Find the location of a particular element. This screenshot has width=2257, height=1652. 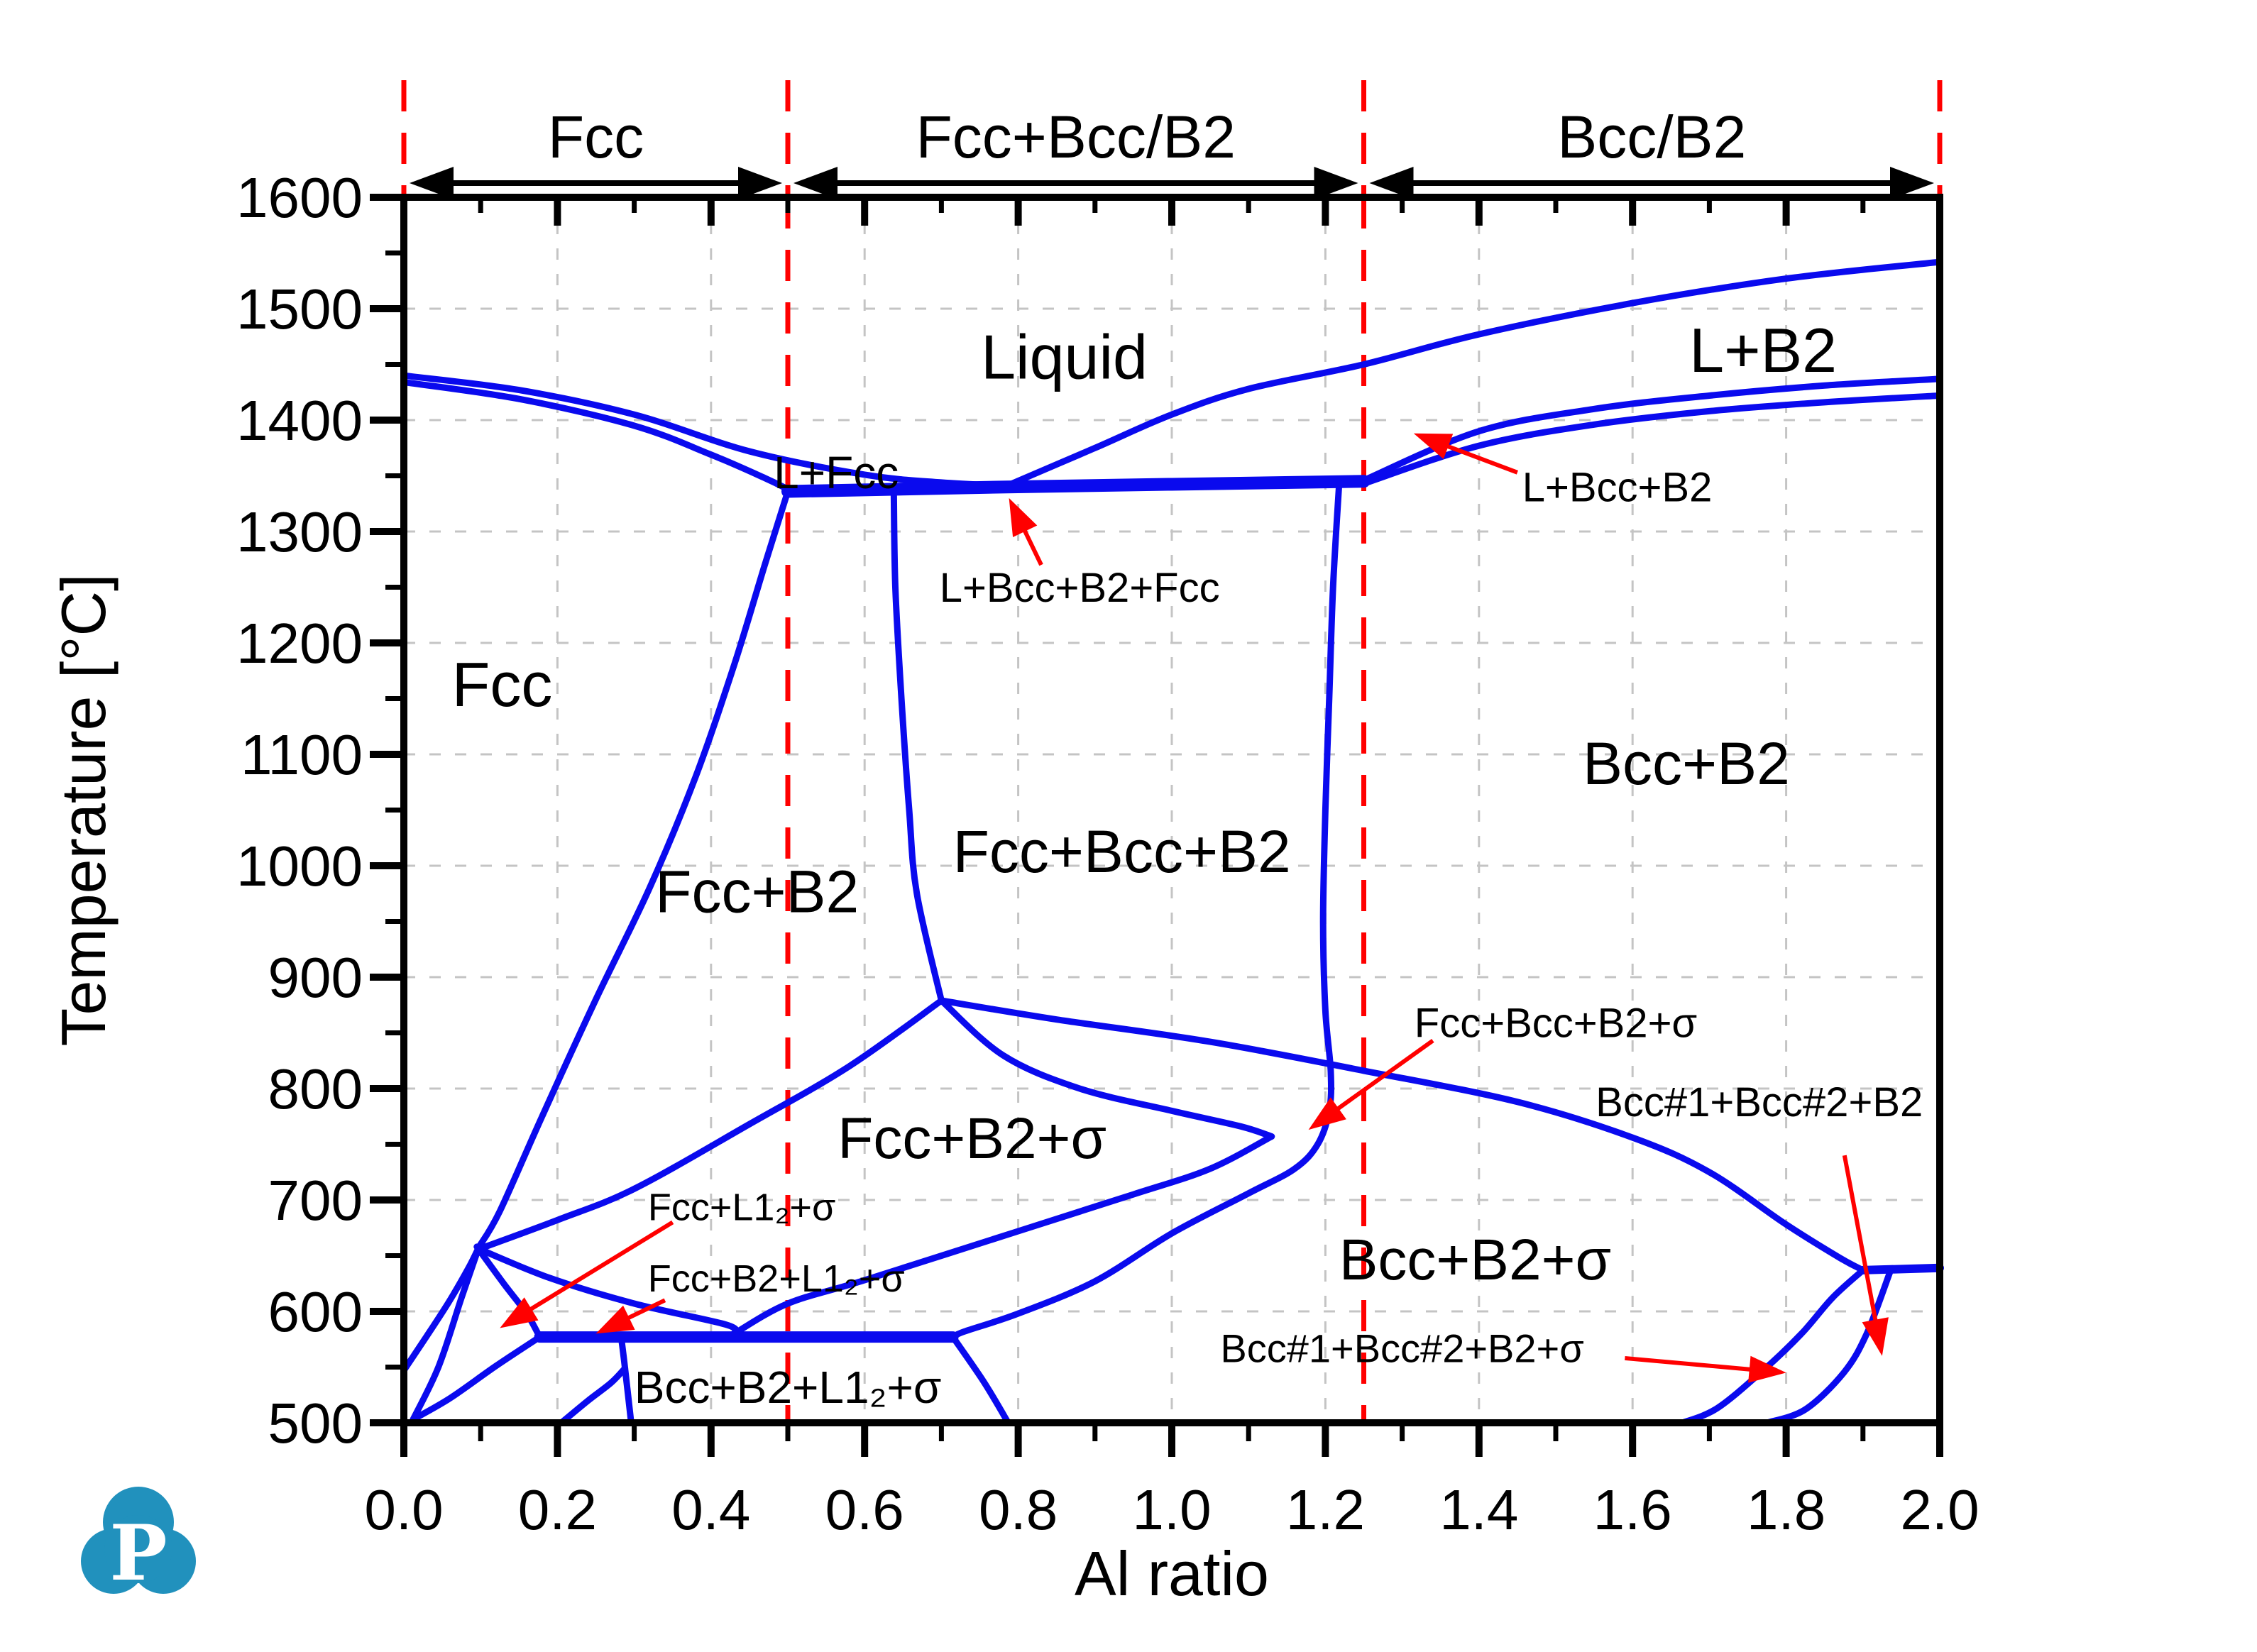

y-tick-label: 900 is located at coordinates (315, 978).